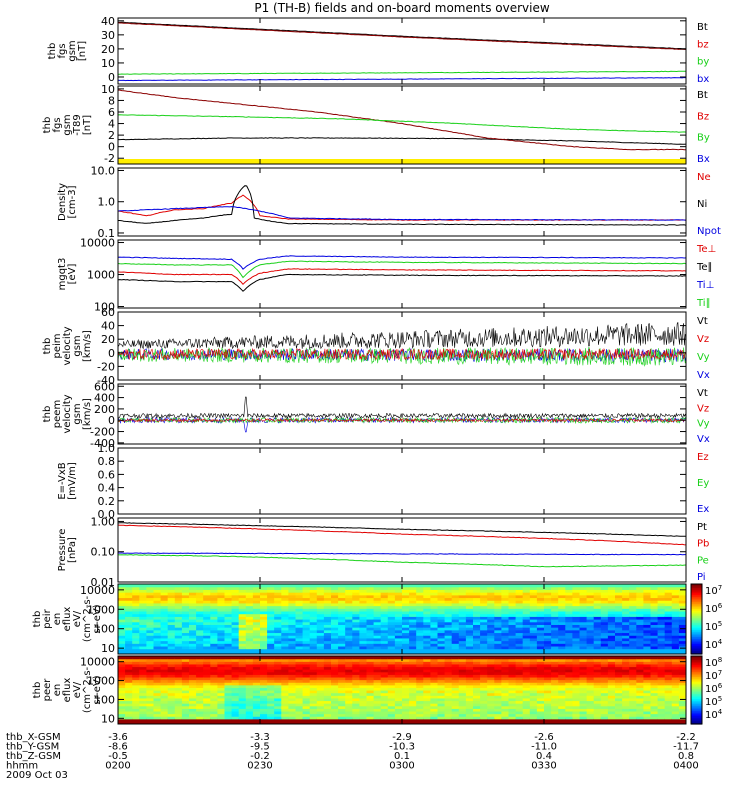 The image size is (750, 800). What do you see at coordinates (107, 514) in the screenshot?
I see `y-tick-label: 0.0` at bounding box center [107, 514].